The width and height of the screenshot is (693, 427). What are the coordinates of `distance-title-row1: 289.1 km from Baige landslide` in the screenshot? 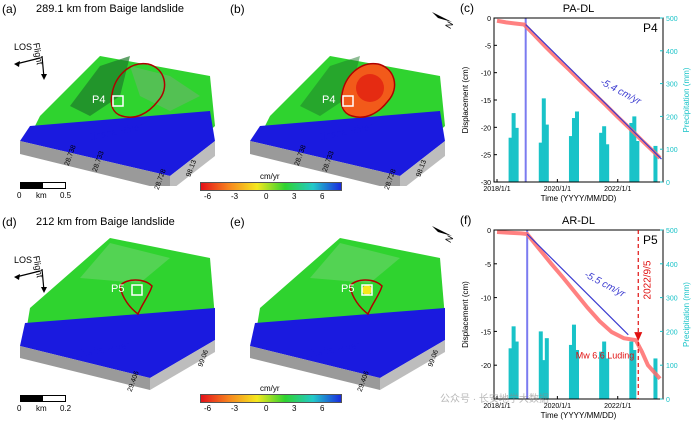 It's located at (110, 9).